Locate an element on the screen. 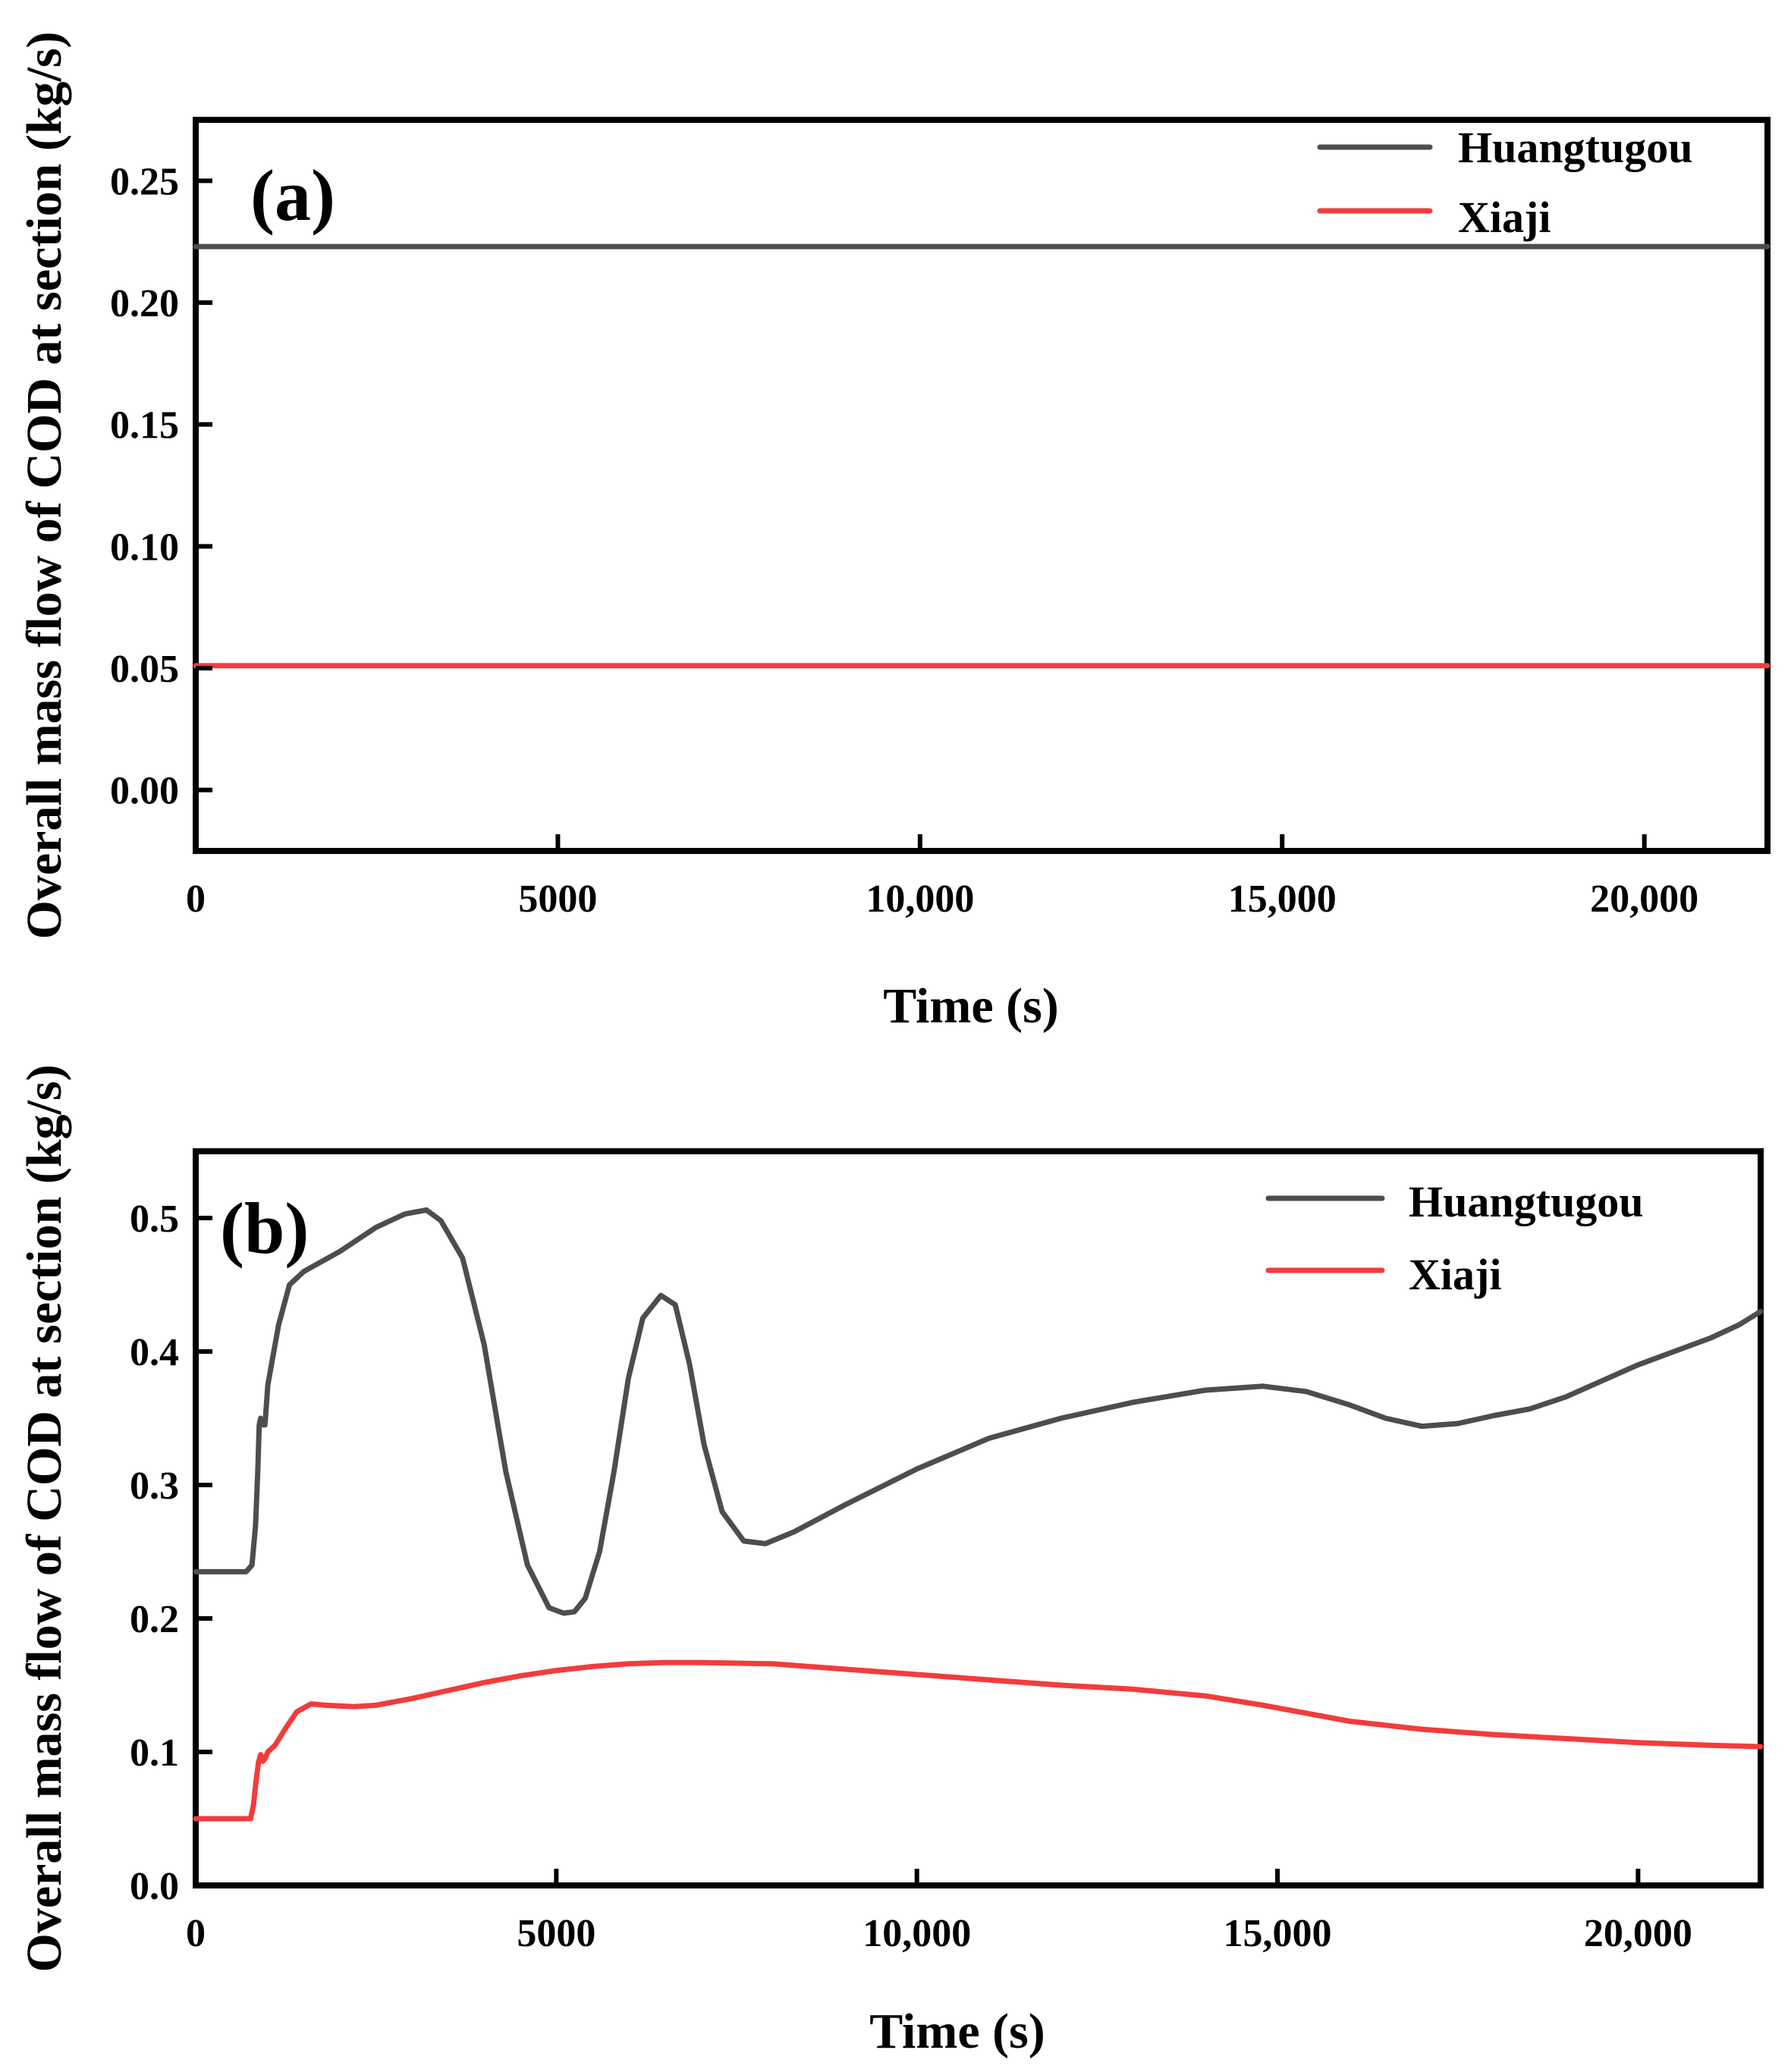 This screenshot has width=1791, height=2072. y-tick-label: 0.0 is located at coordinates (154, 1886).